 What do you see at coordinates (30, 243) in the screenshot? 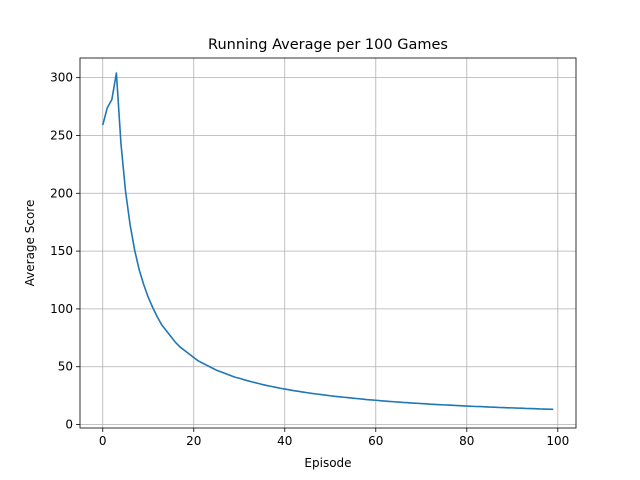
I see `y-axis-label: Average Score` at bounding box center [30, 243].